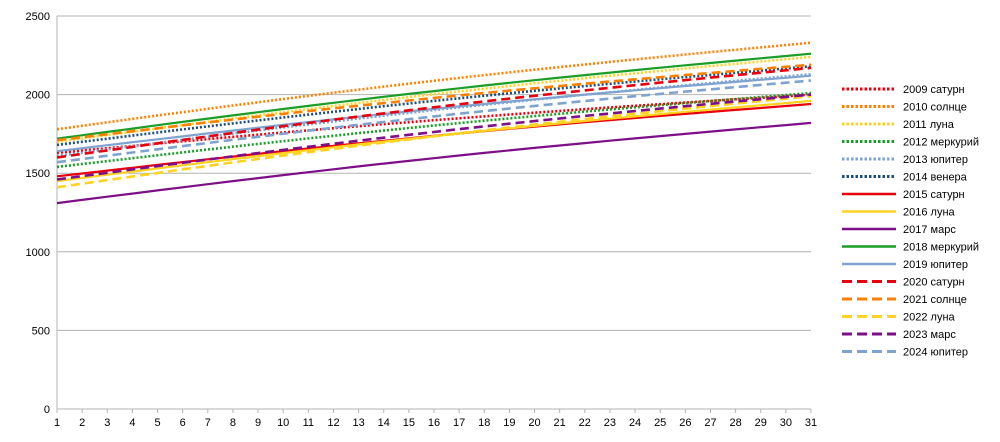 Image resolution: width=1000 pixels, height=442 pixels. Describe the element at coordinates (941, 248) in the screenshot. I see `legend-label: 2018 меркурий` at that location.